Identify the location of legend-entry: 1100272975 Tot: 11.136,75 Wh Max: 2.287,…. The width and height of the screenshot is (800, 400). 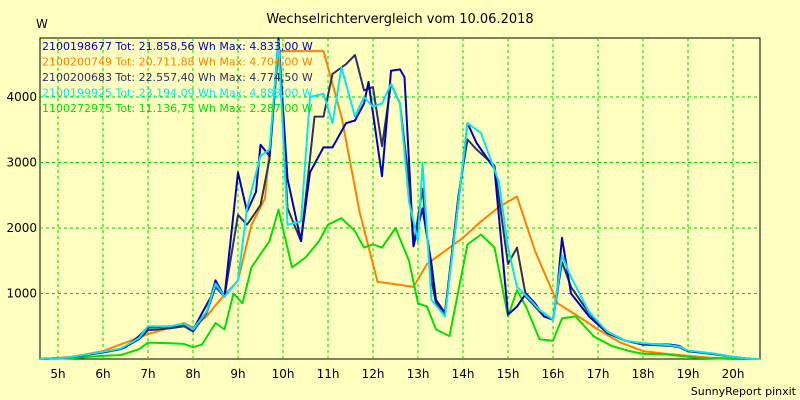
(177, 108).